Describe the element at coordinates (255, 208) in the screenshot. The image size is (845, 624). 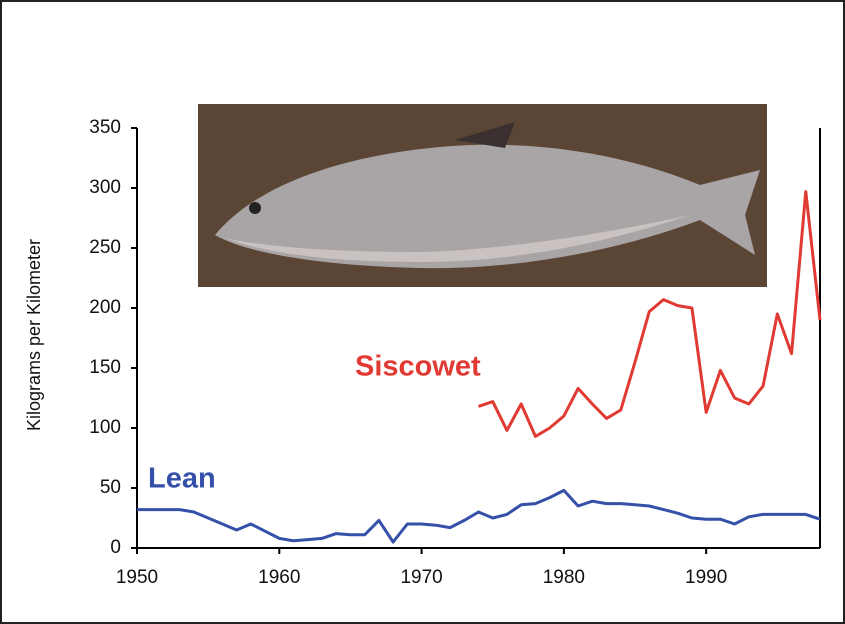
I see `fish-eye` at that location.